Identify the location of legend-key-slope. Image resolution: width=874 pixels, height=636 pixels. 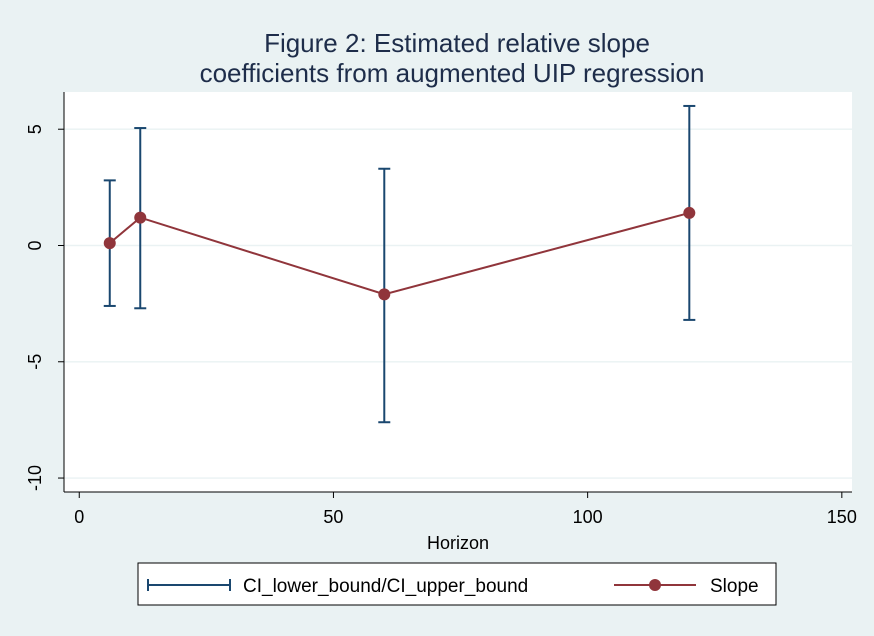
(655, 585).